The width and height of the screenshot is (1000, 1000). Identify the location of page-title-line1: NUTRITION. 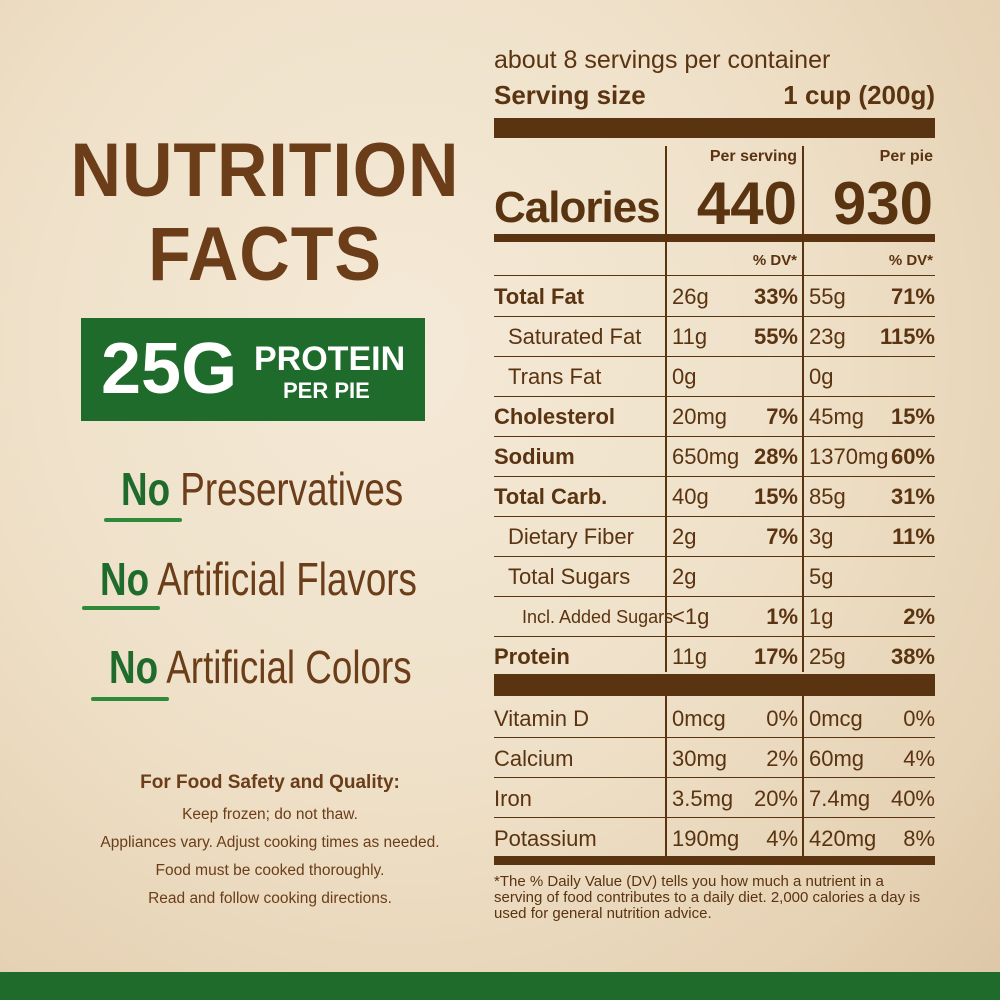
(265, 170).